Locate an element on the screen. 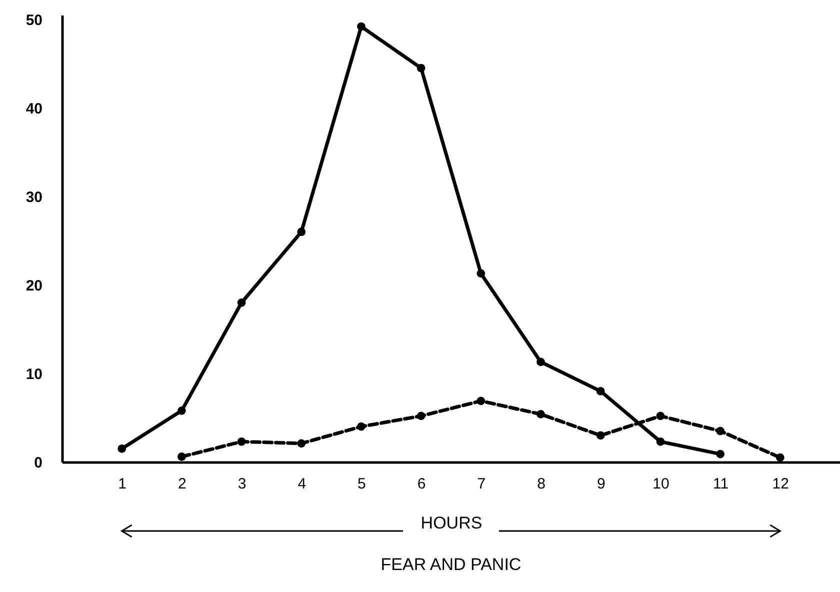 Image resolution: width=840 pixels, height=592 pixels. x-tick-label: 6 is located at coordinates (421, 484).